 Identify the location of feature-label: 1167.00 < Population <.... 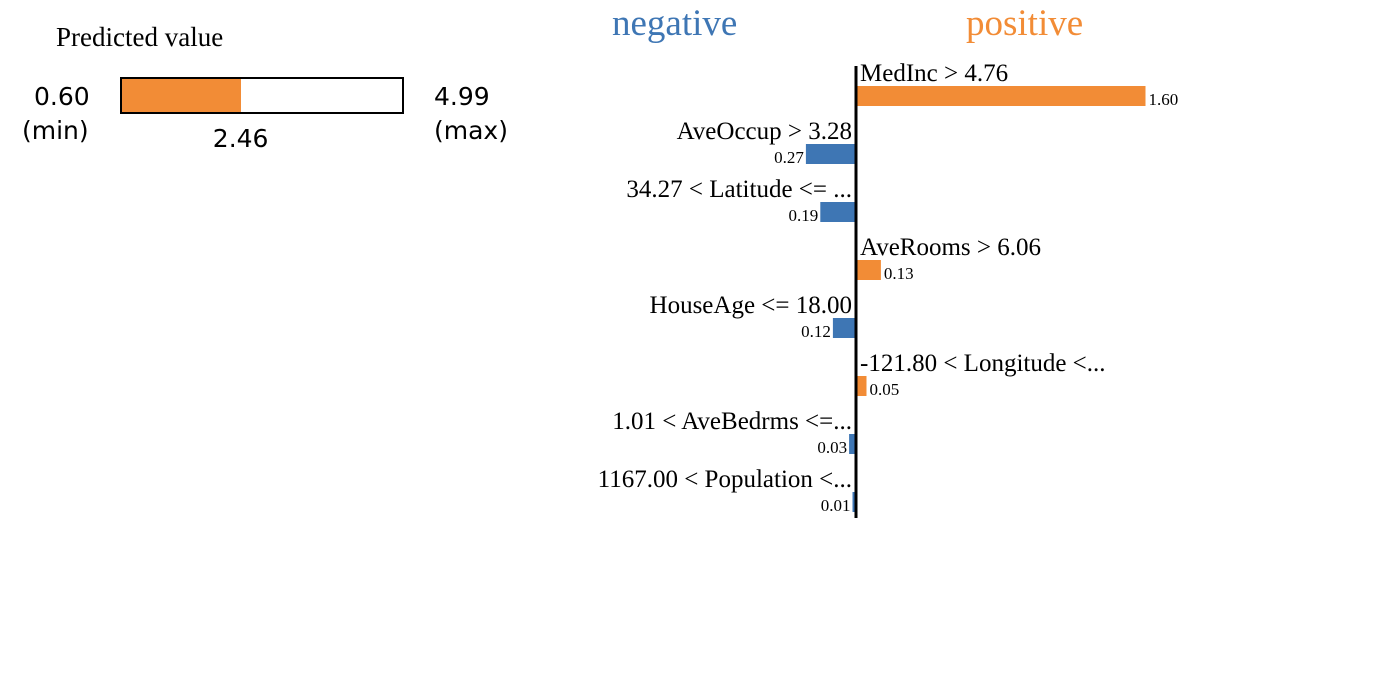
(725, 479).